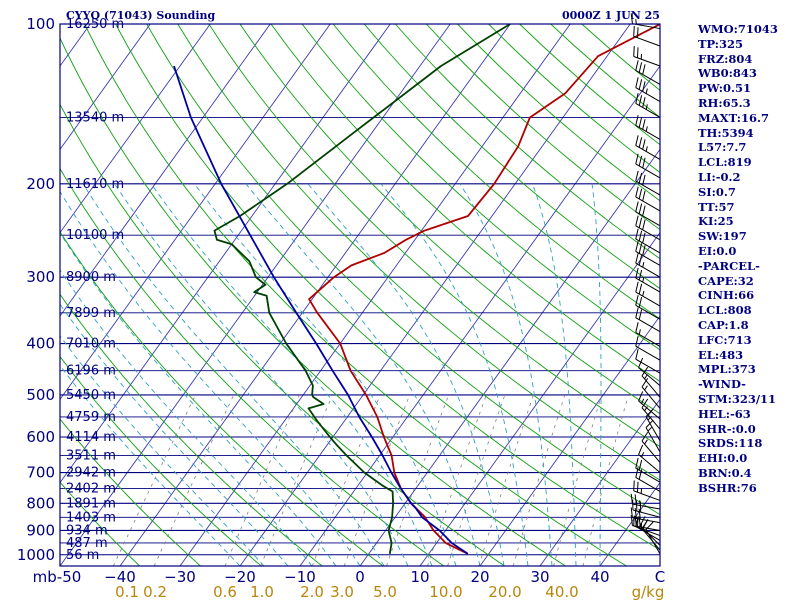 The image size is (800, 600). I want to click on pressure-tick-label: 200, so click(40, 184).